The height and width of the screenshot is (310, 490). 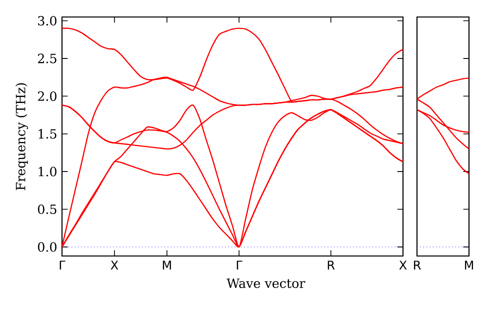 What do you see at coordinates (22, 136) in the screenshot?
I see `y-axis-title: Frequency (THz)` at bounding box center [22, 136].